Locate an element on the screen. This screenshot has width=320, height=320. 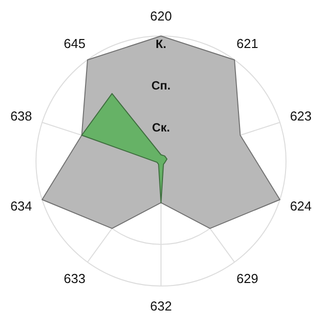
spoke-label: 623 is located at coordinates (301, 116).